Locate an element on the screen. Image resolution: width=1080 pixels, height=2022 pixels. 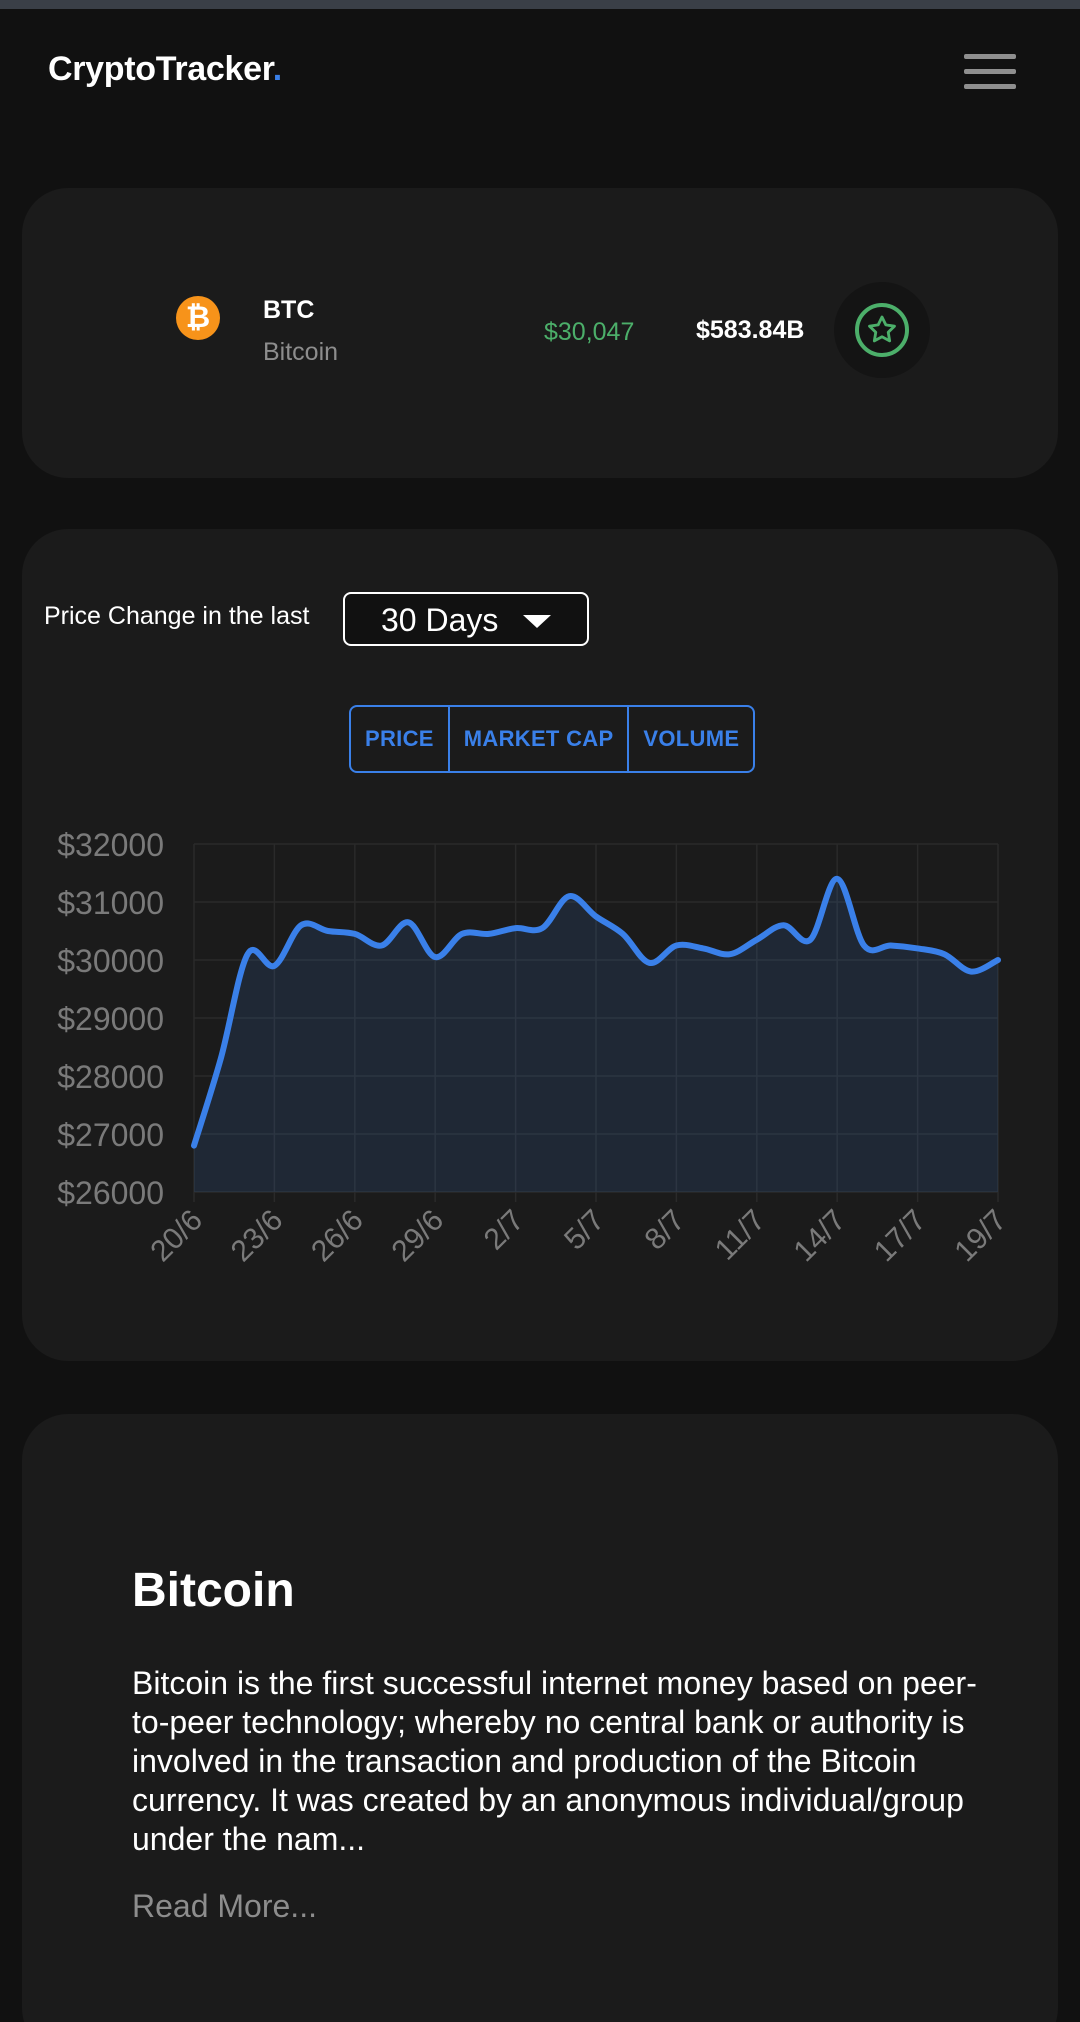
x-tick-label: 17/7 is located at coordinates (900, 1236).